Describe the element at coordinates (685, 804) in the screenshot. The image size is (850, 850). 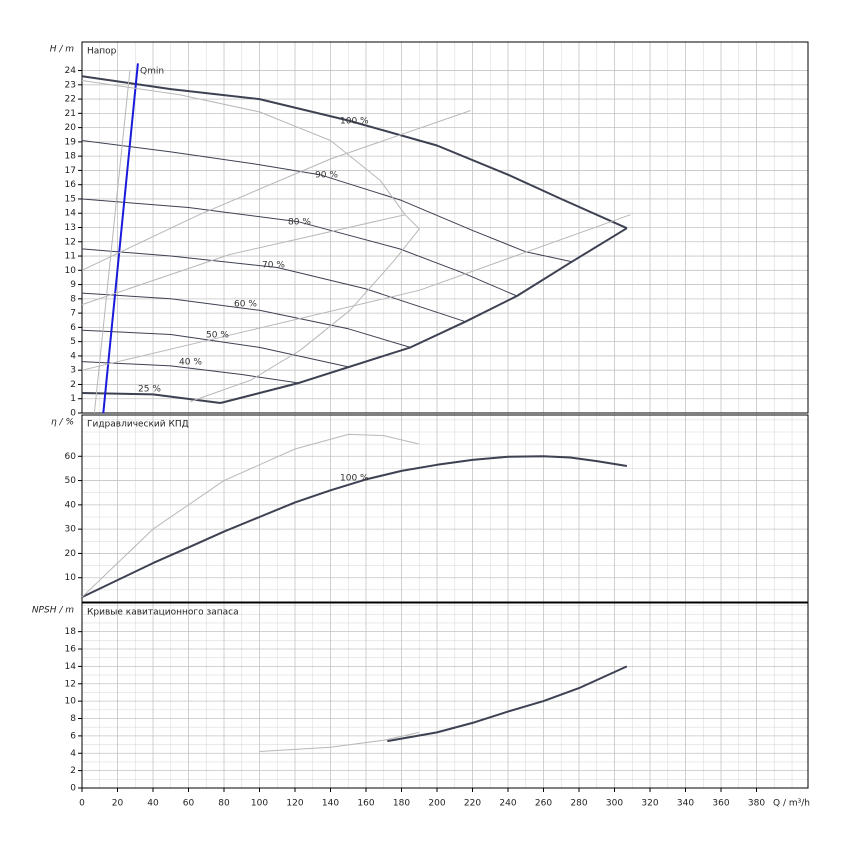
I see `x-tick-label: 340` at that location.